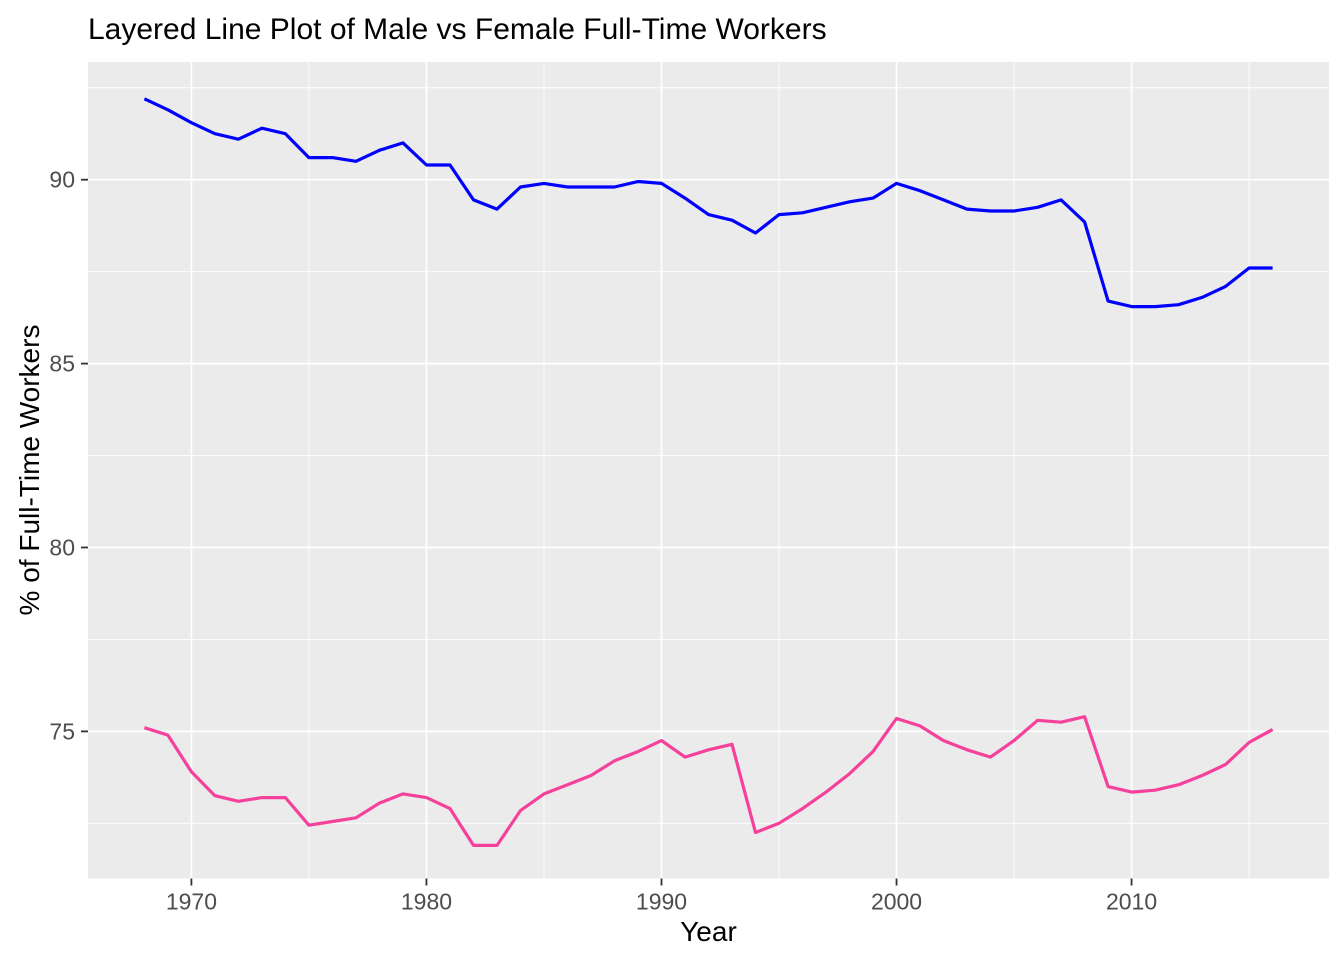  What do you see at coordinates (62, 547) in the screenshot?
I see `y-tick-label: 80` at bounding box center [62, 547].